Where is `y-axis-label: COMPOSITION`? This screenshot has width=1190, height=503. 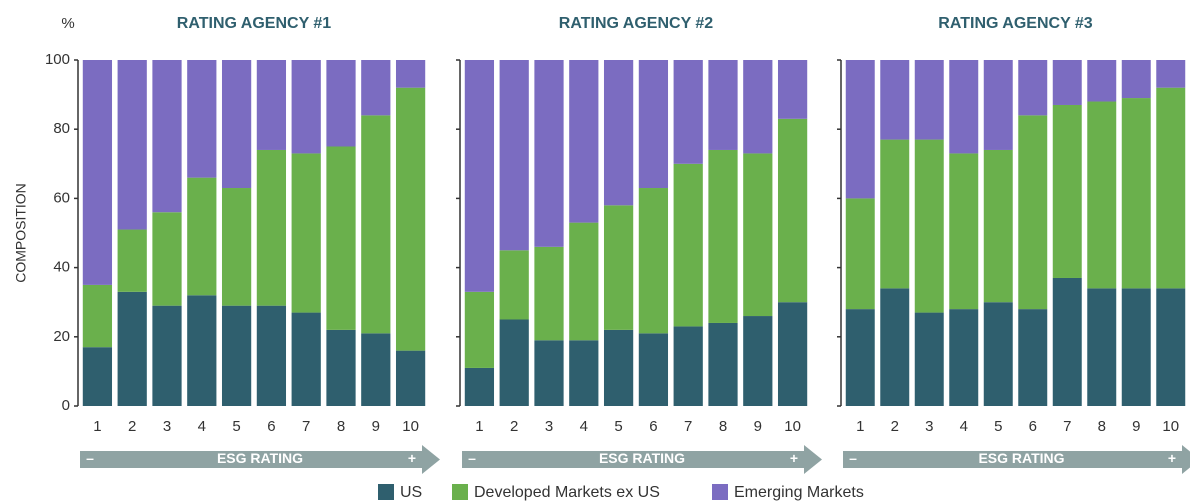
y-axis-label: COMPOSITION is located at coordinates (21, 233).